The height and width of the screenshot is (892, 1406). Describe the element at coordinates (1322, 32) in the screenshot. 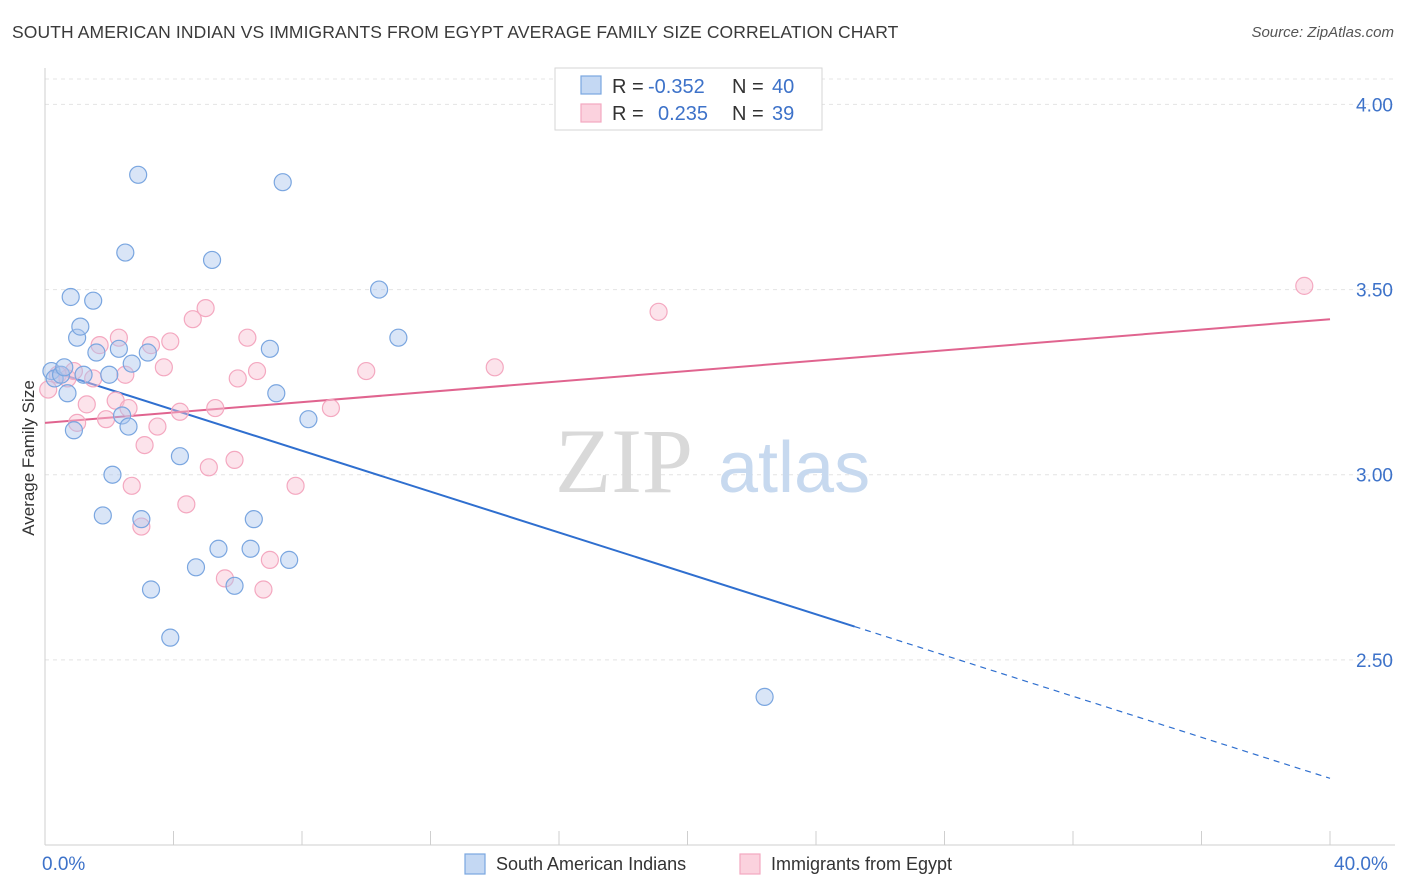

I see `source-label: Source: ZipAtlas.com` at that location.